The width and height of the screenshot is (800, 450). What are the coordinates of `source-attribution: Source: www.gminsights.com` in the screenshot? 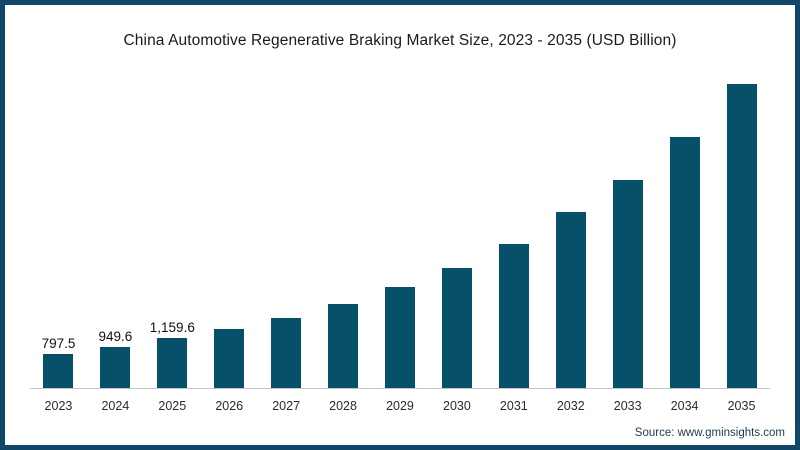 It's located at (709, 433).